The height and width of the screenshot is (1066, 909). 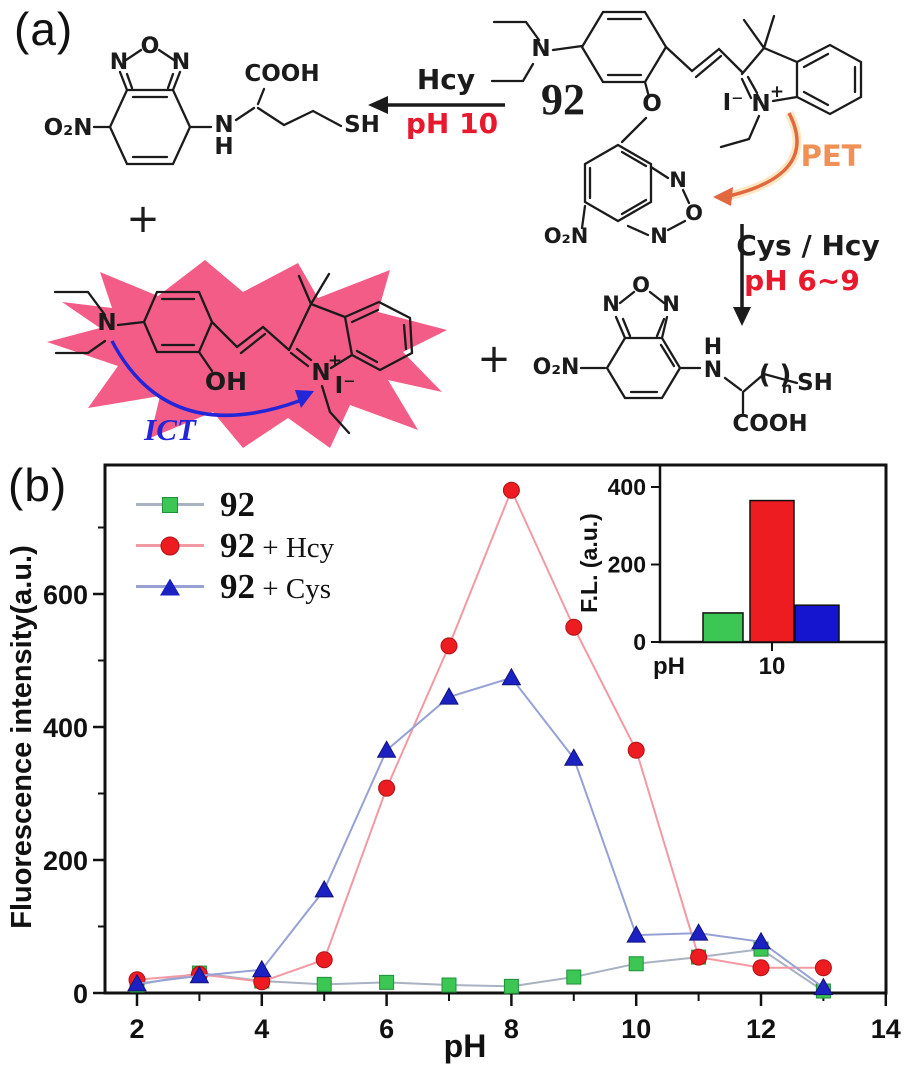 I want to click on legend-label-92: 92, so click(x=237, y=505).